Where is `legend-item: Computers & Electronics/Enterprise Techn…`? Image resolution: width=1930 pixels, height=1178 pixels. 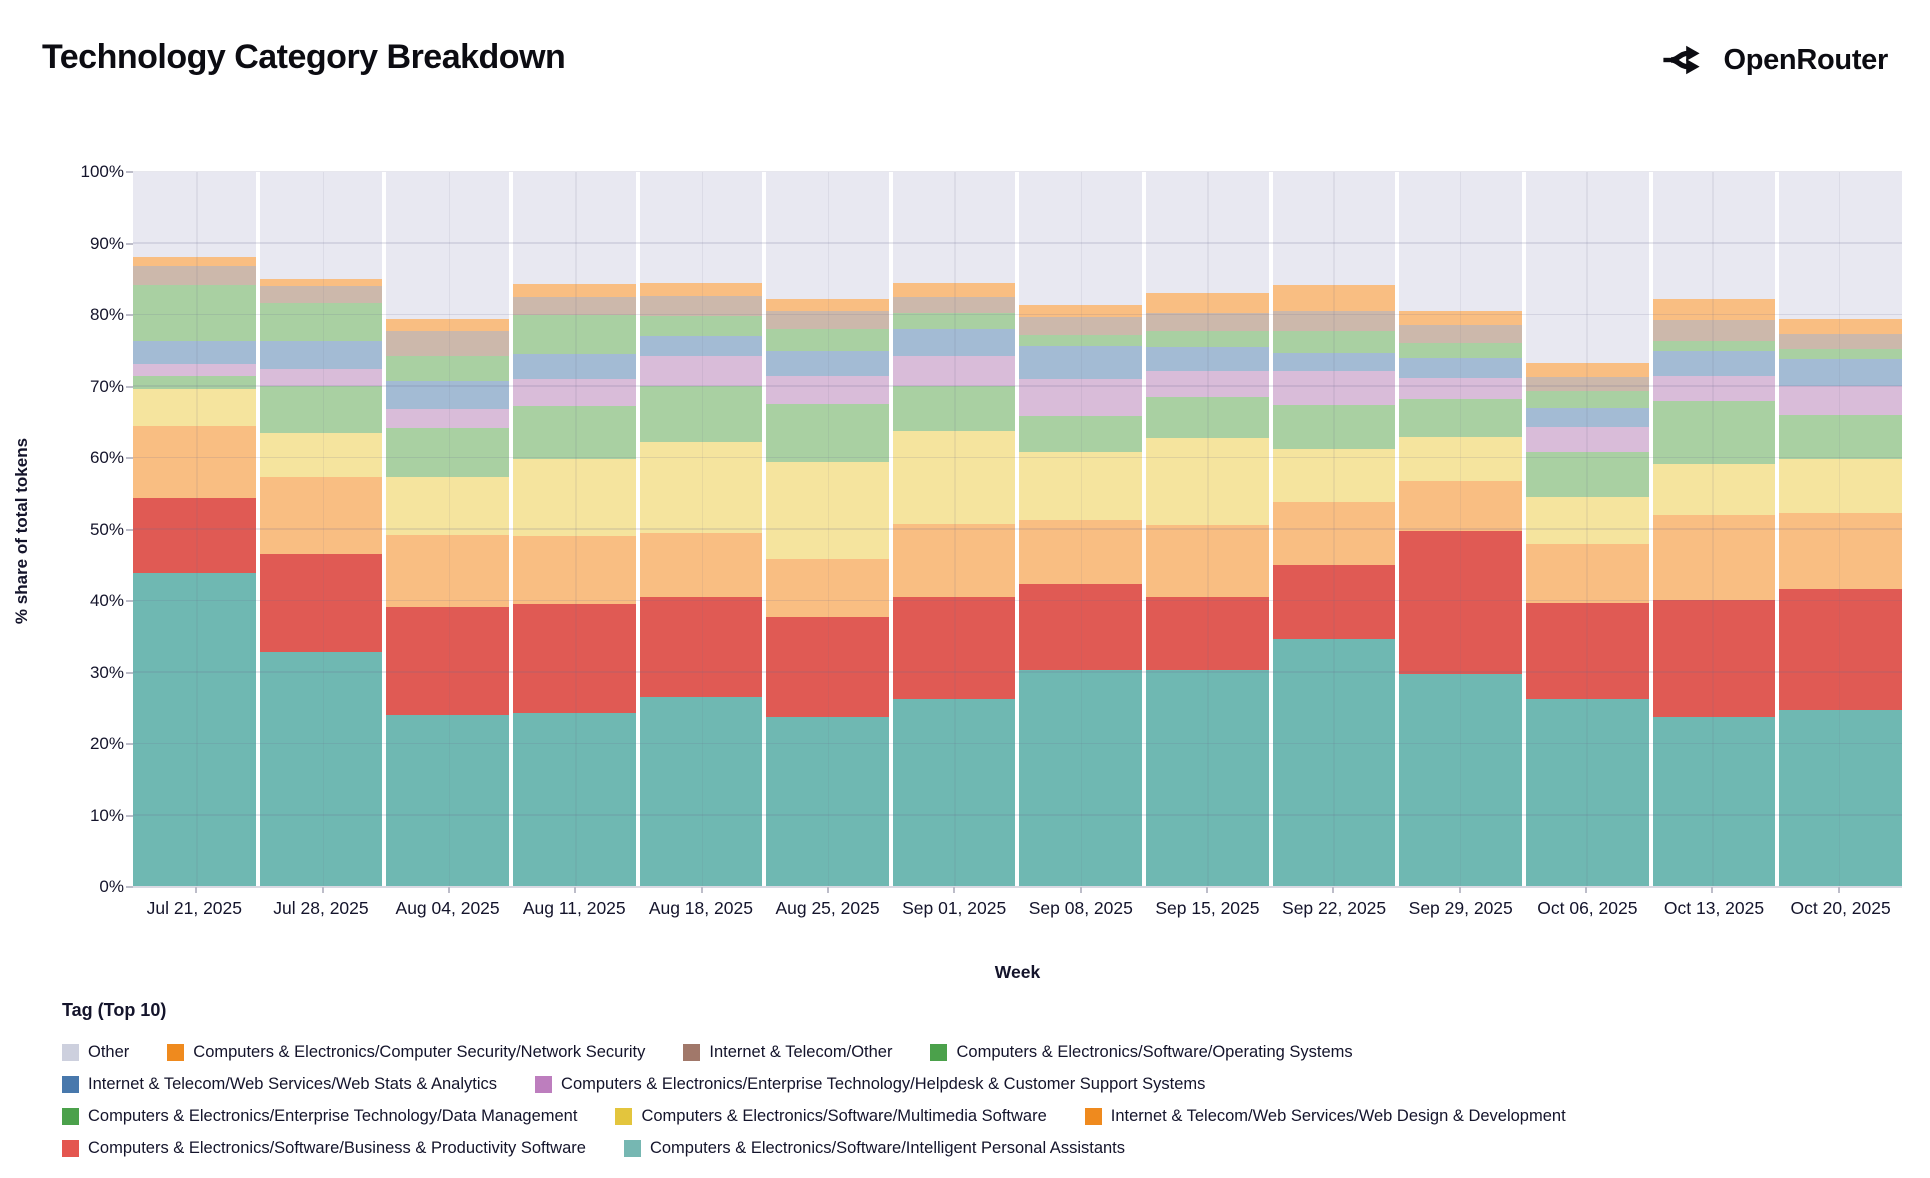
legend-item: Computers & Electronics/Enterprise Techn… is located at coordinates (870, 1084).